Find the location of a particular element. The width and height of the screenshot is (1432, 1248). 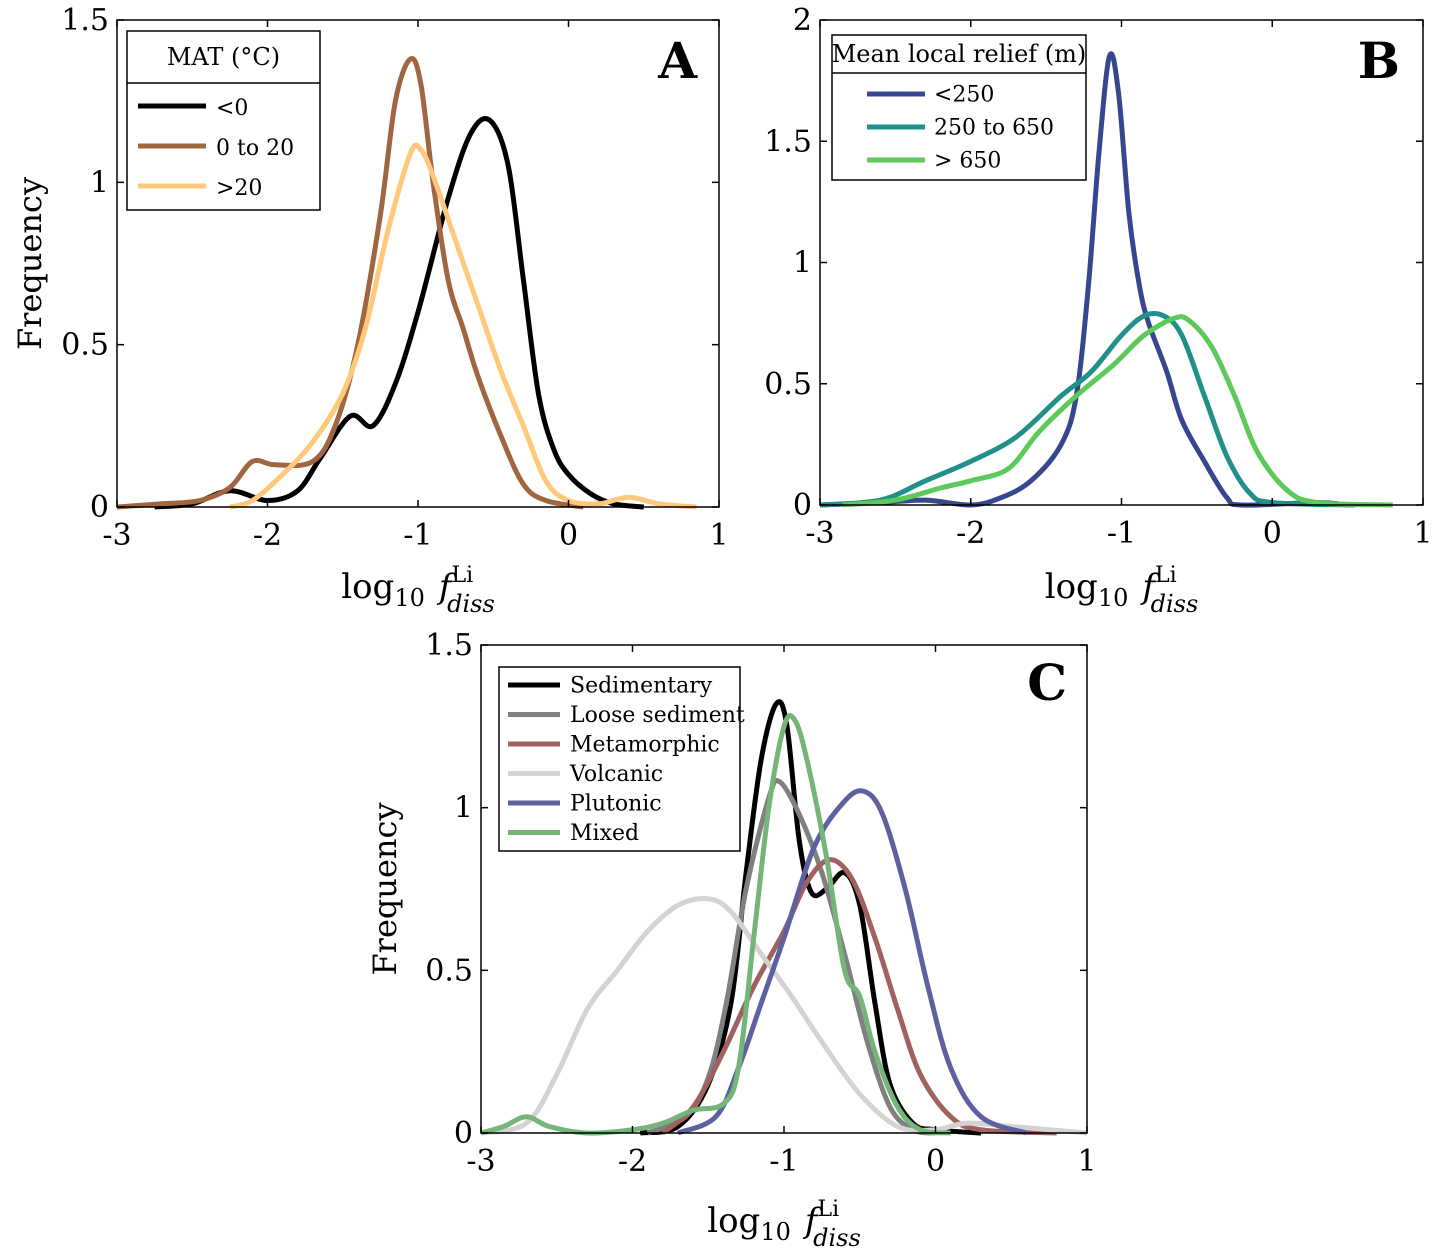

legend-title: Mean local relief (m) is located at coordinates (959, 54).